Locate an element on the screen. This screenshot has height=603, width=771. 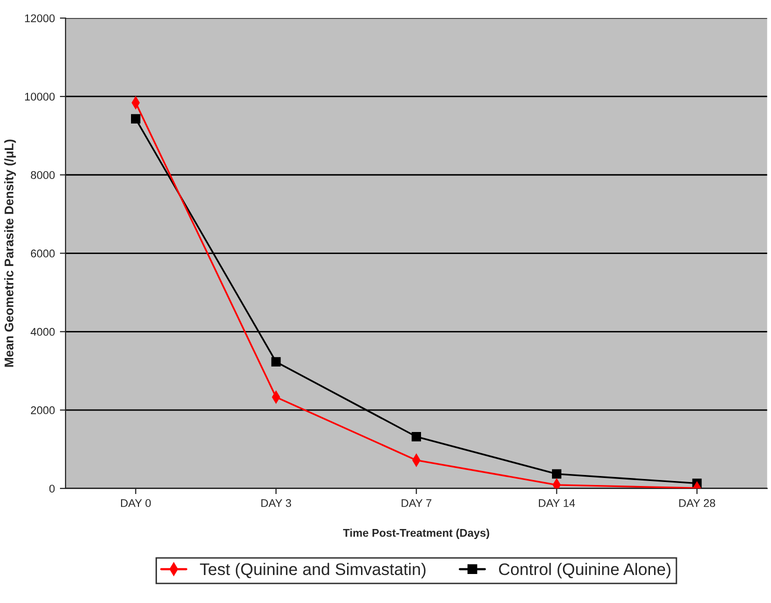
legend-label: Control (Quinine Alone) is located at coordinates (584, 570).